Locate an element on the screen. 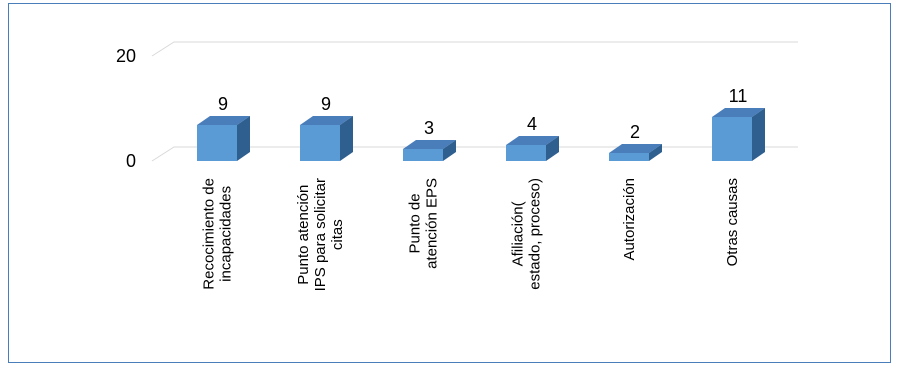 The width and height of the screenshot is (897, 369). data-label-2: 3 is located at coordinates (429, 128).